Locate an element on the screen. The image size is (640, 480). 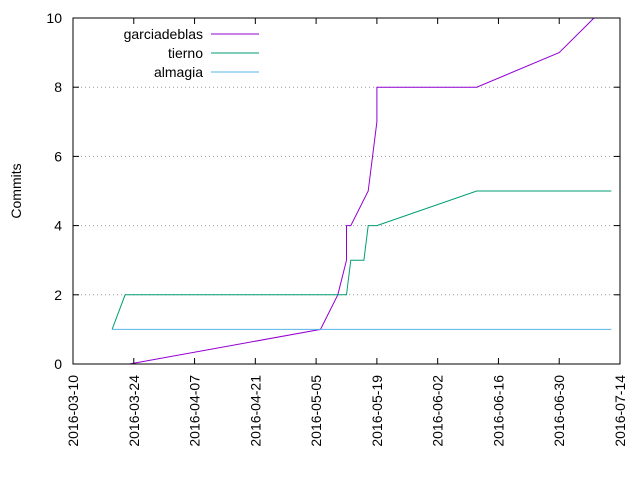
legend-label-garciadeblas: garciadeblas is located at coordinates (163, 34).